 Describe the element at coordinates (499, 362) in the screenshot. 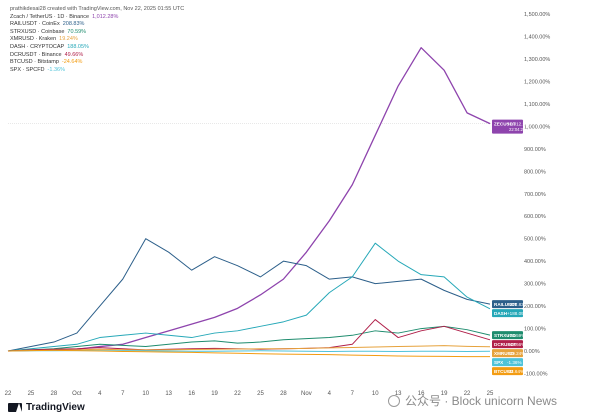

I see `price-label-name: SPX` at that location.